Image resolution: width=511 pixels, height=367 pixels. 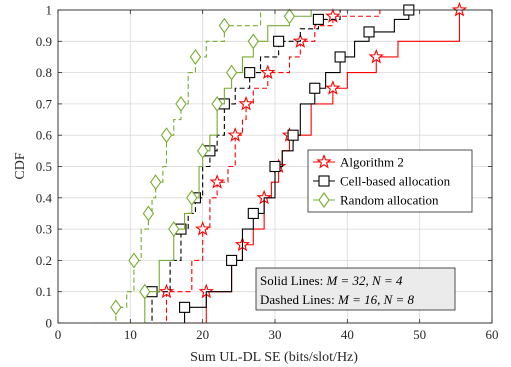 I want to click on y-tick-label: 0.9, so click(x=44, y=41).